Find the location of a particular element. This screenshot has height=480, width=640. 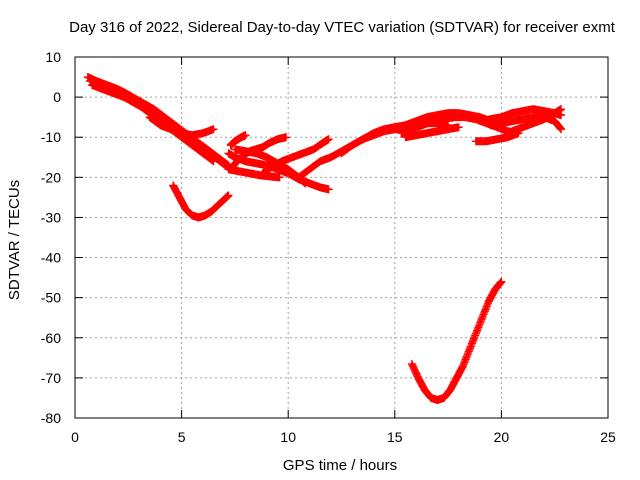

y-axis-label: SDTVAR / TECUs is located at coordinates (14, 240).